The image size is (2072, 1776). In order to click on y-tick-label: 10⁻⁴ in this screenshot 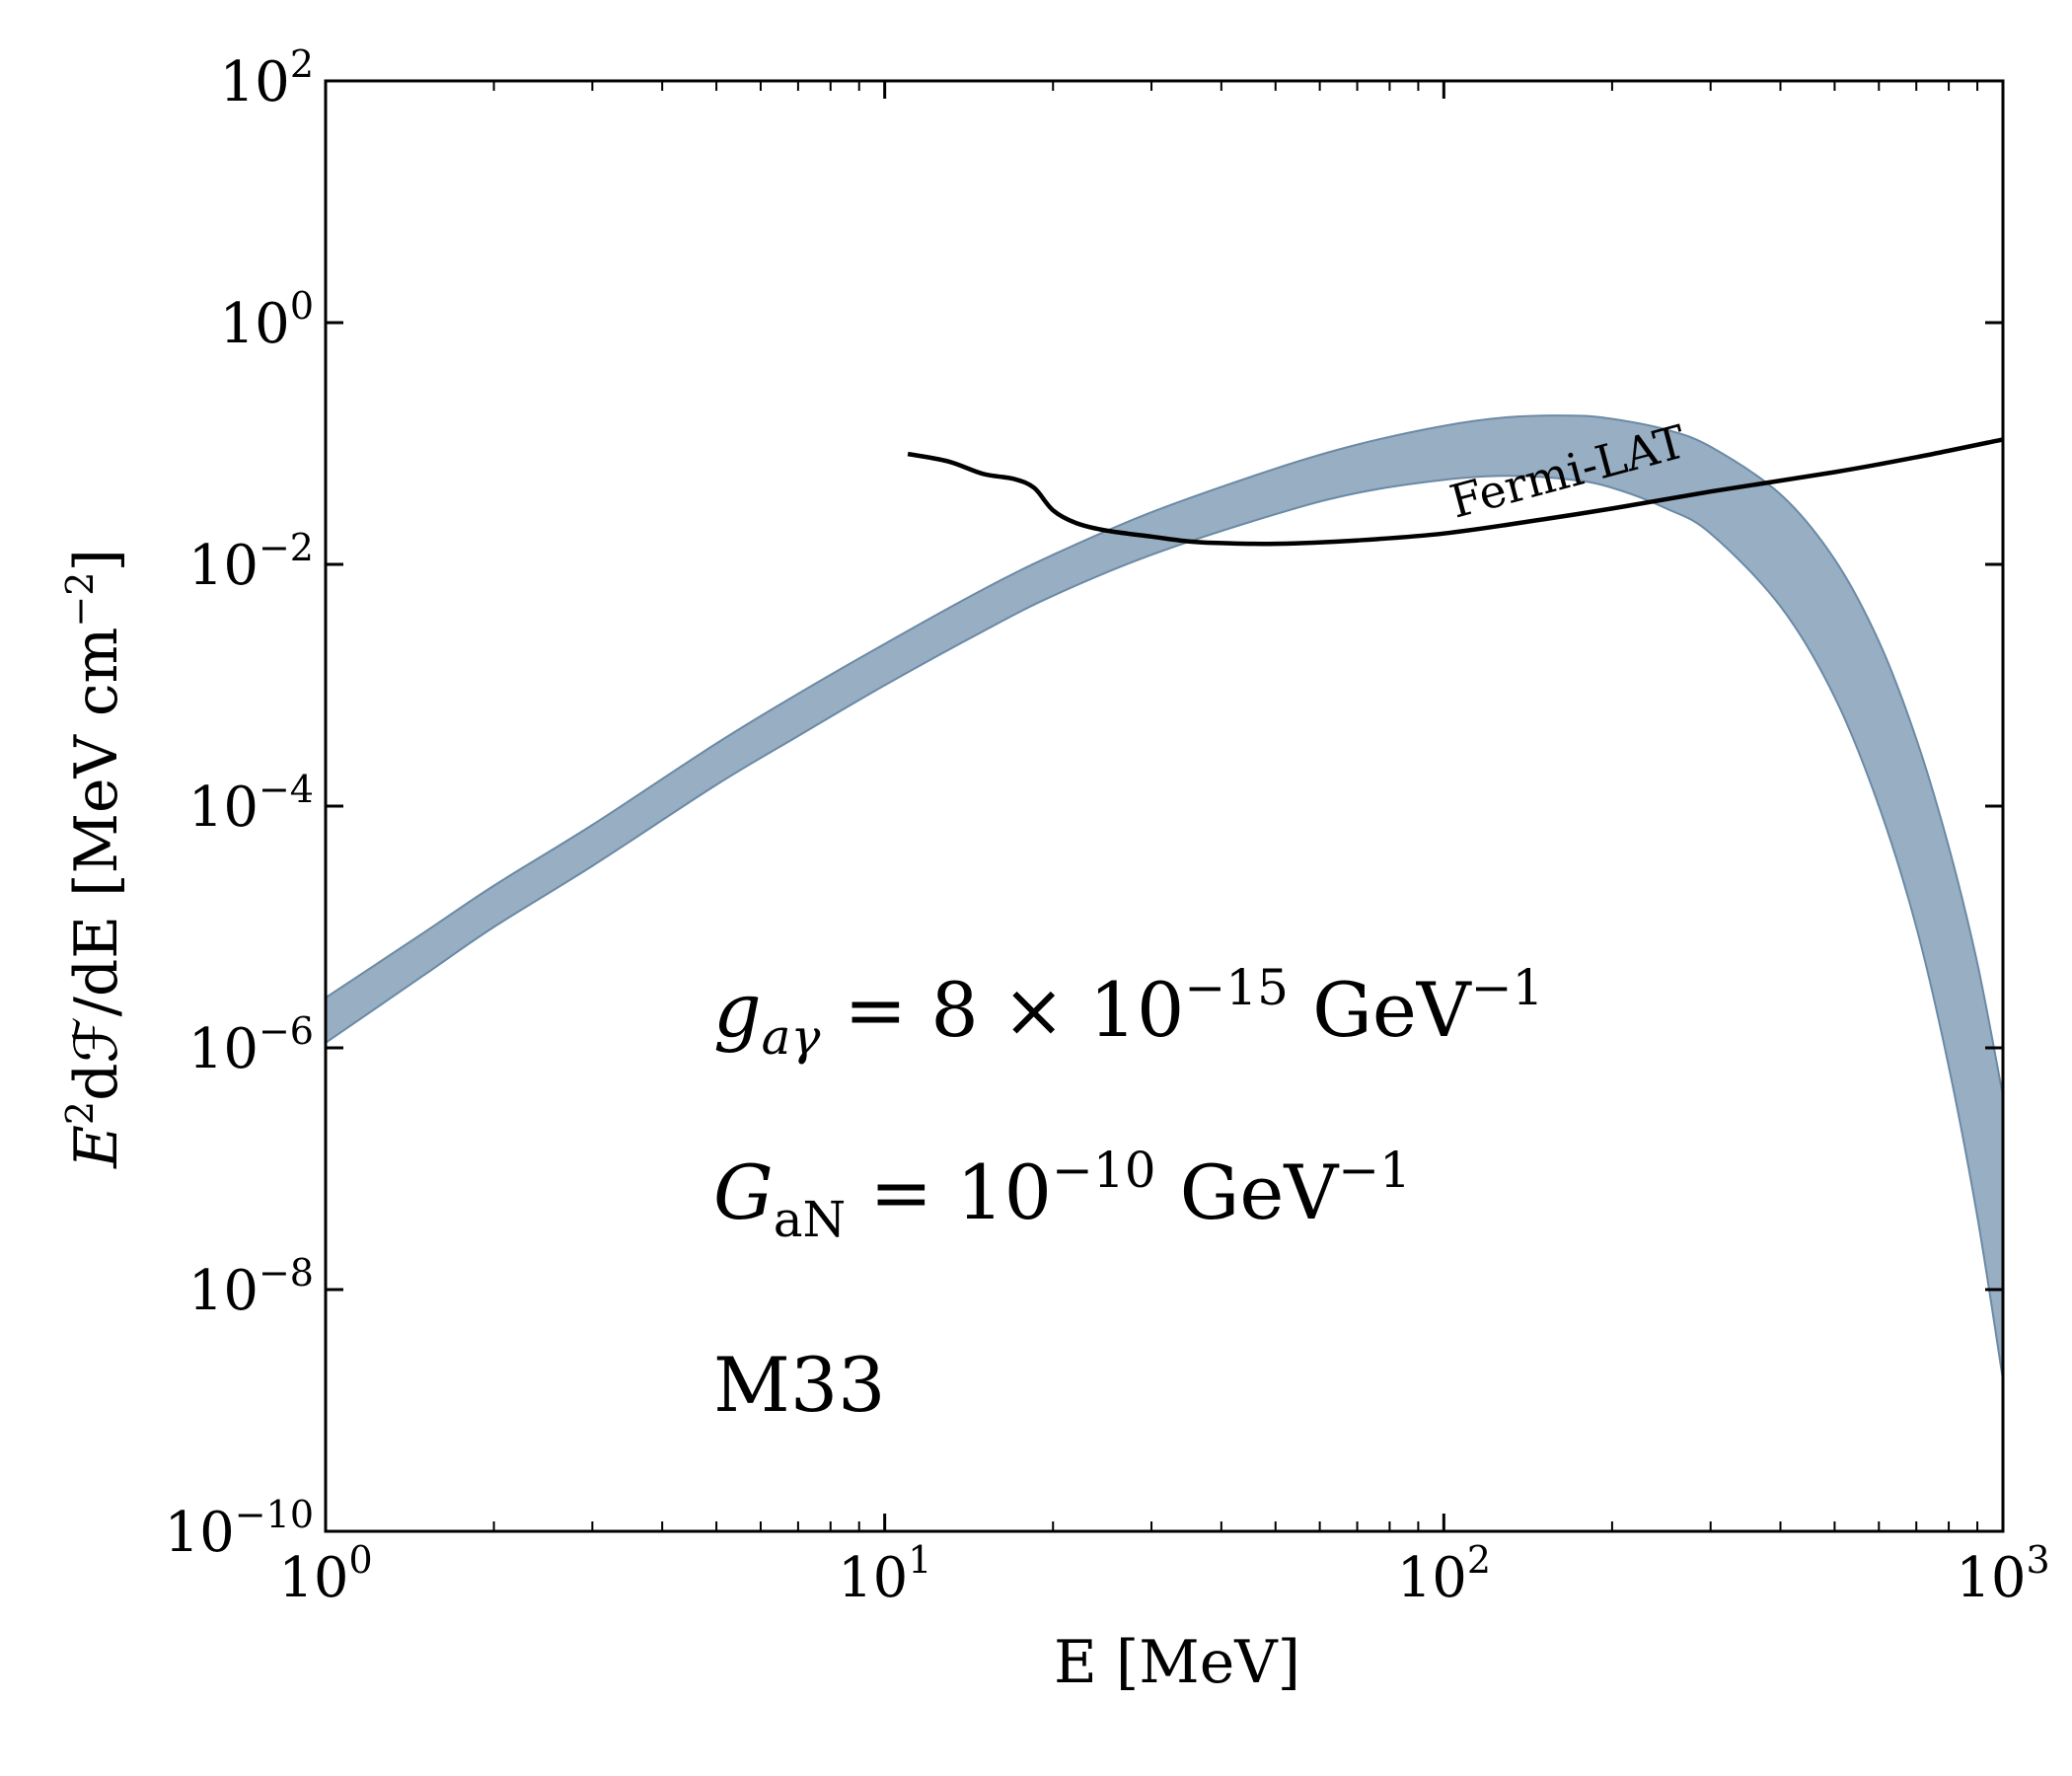, I will do `click(251, 804)`.